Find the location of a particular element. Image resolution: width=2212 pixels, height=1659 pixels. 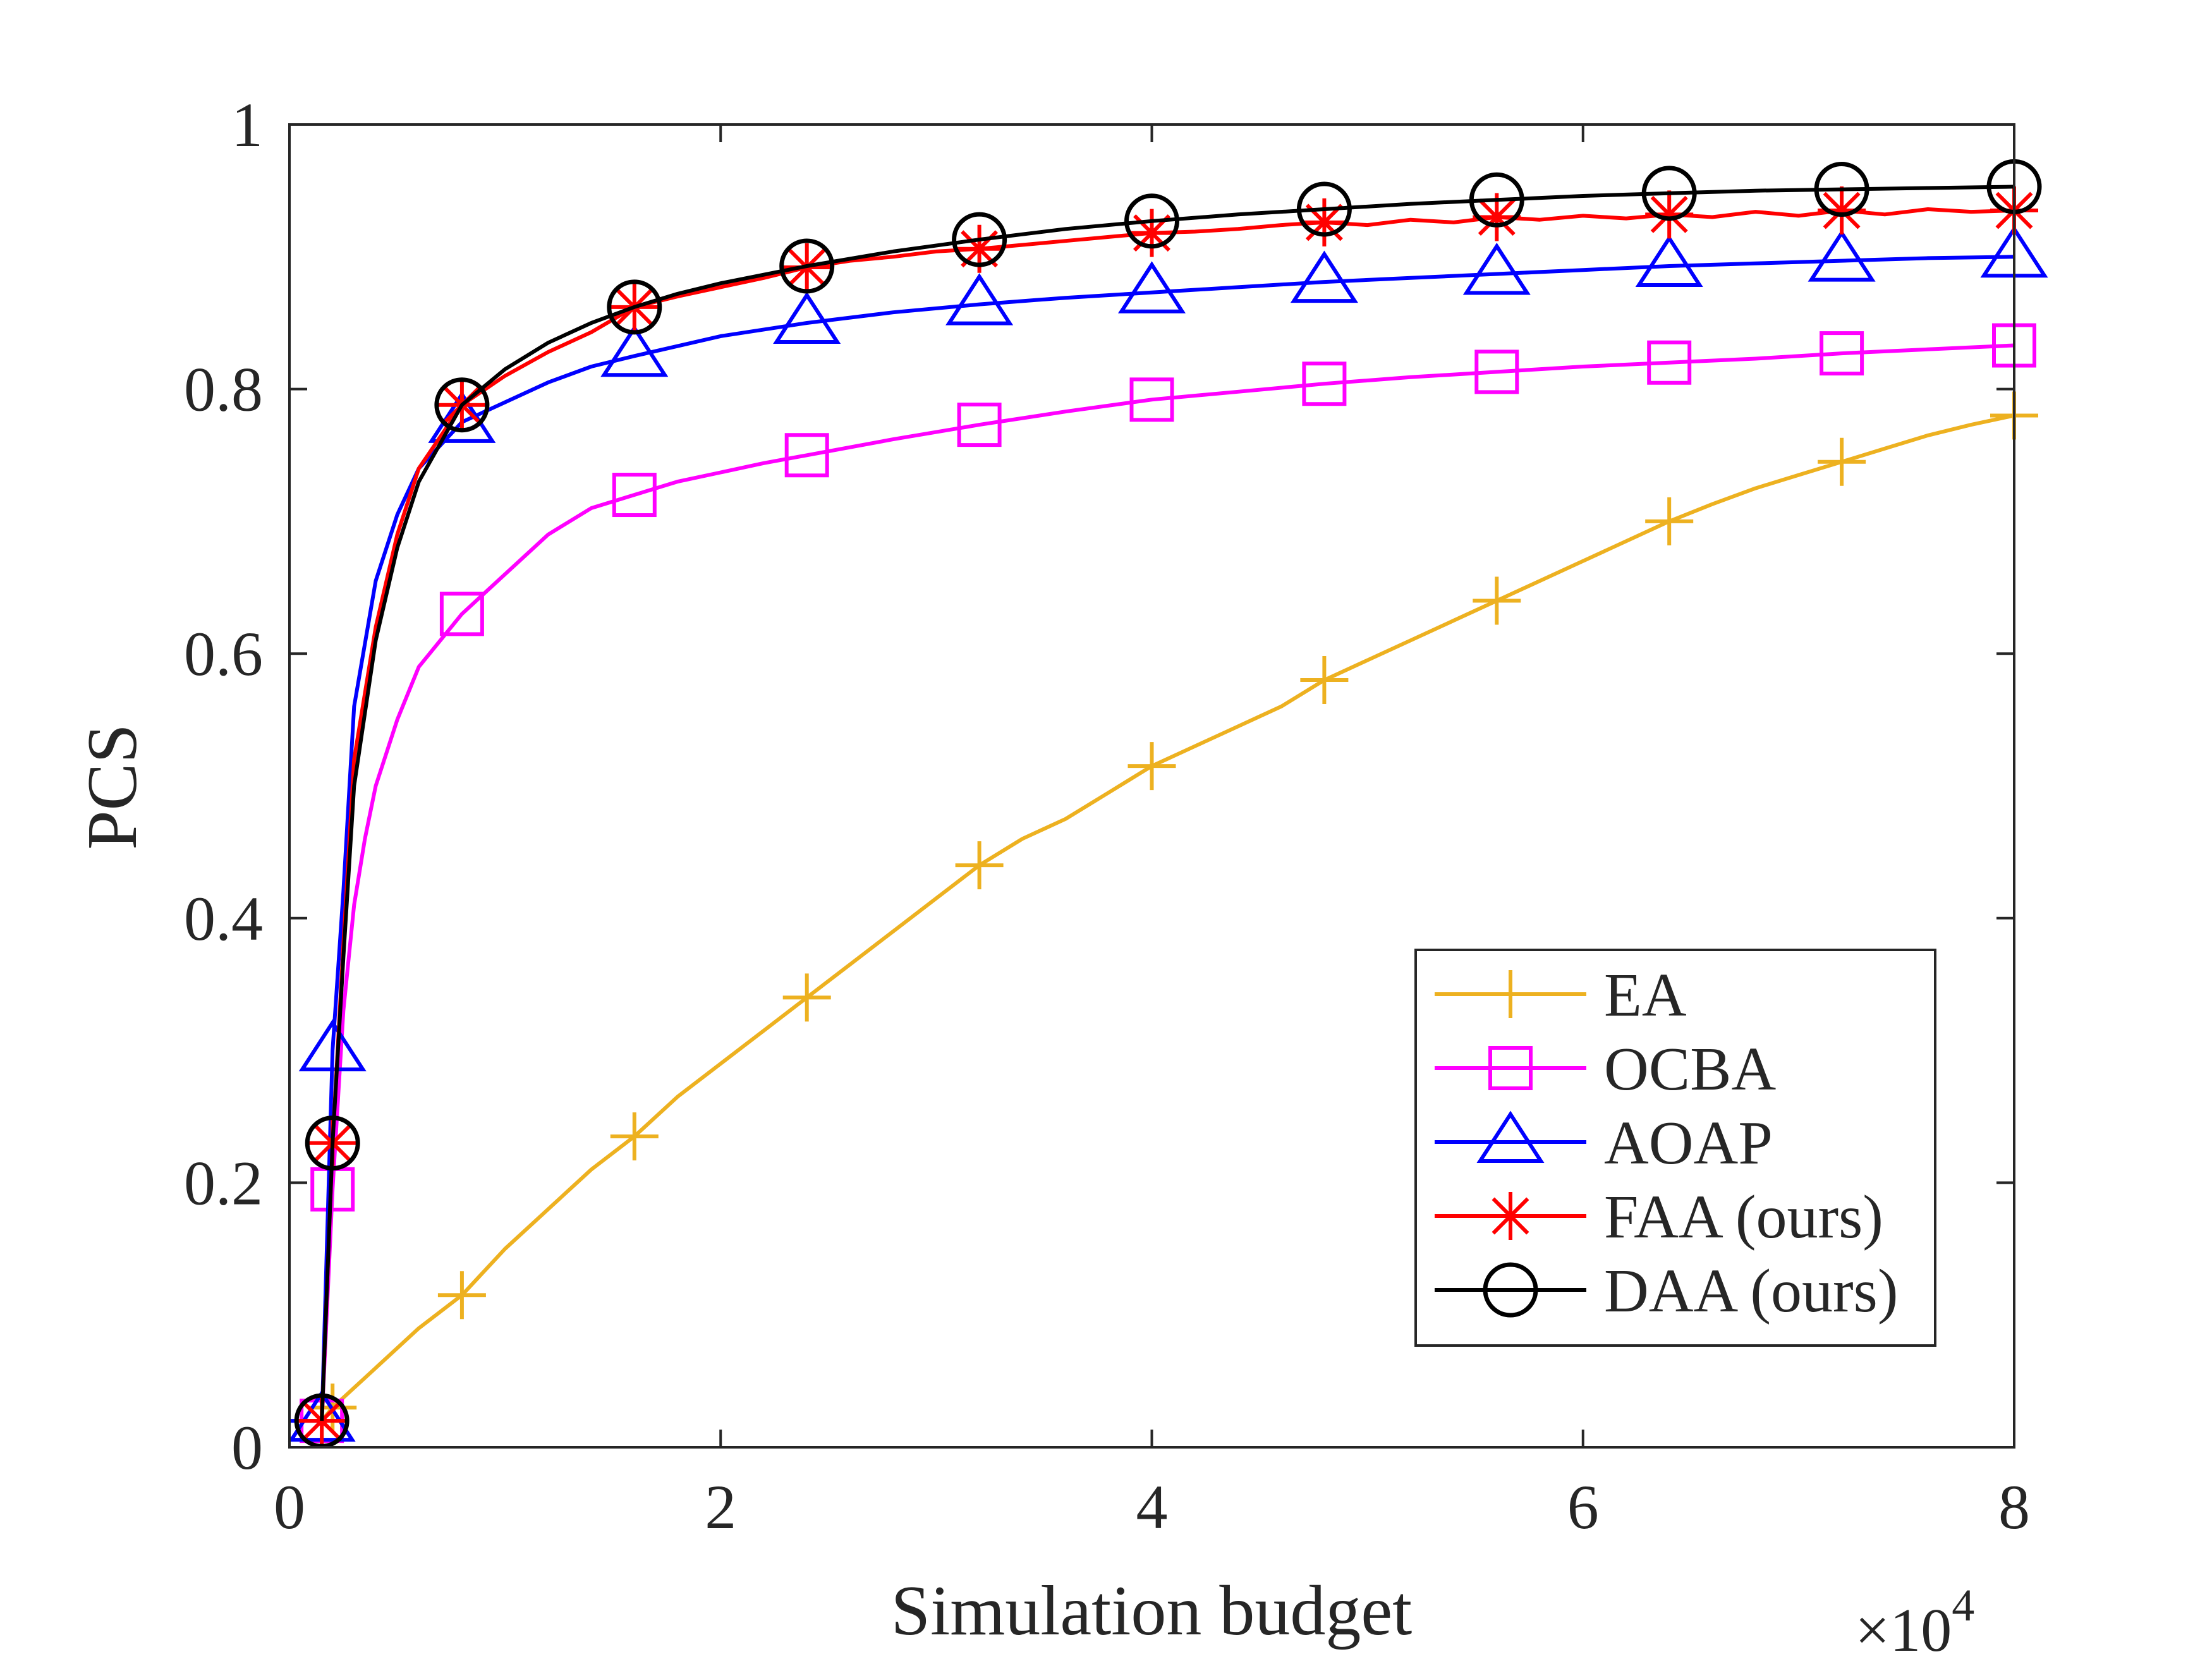

legend-label-daa-ours: DAA (ours) is located at coordinates (1751, 1291).